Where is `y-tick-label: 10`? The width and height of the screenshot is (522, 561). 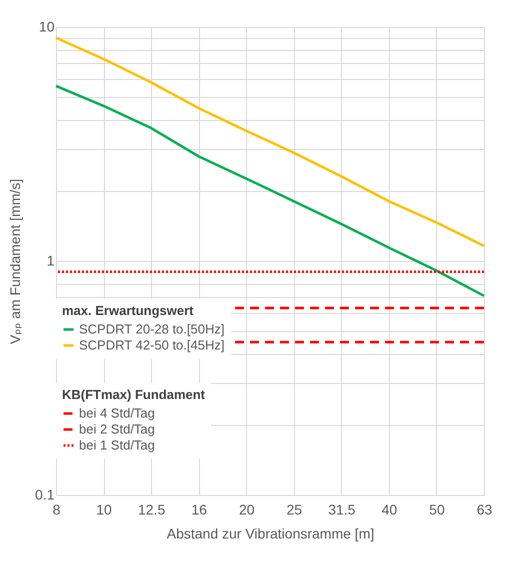 y-tick-label: 10 is located at coordinates (46, 26).